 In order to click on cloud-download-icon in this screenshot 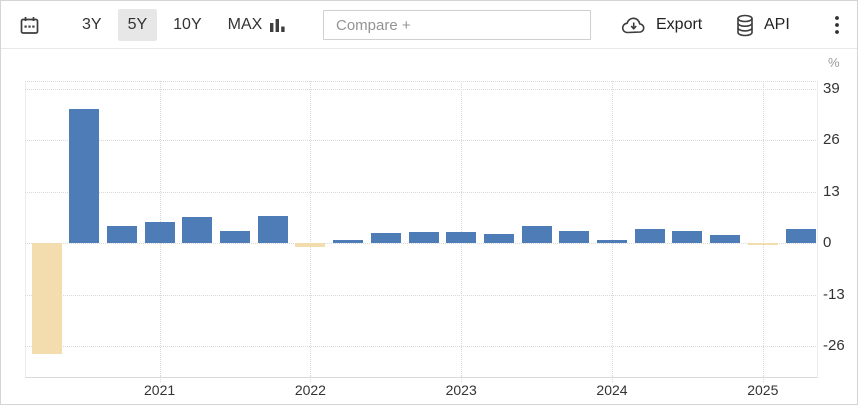, I will do `click(634, 25)`.